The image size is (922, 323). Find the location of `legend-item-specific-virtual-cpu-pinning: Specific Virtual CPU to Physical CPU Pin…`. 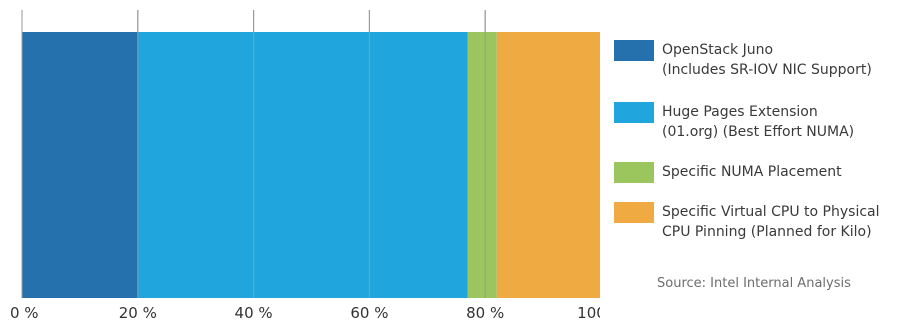

legend-item-specific-virtual-cpu-pinning: Specific Virtual CPU to Physical CPU Pin… is located at coordinates (747, 222).